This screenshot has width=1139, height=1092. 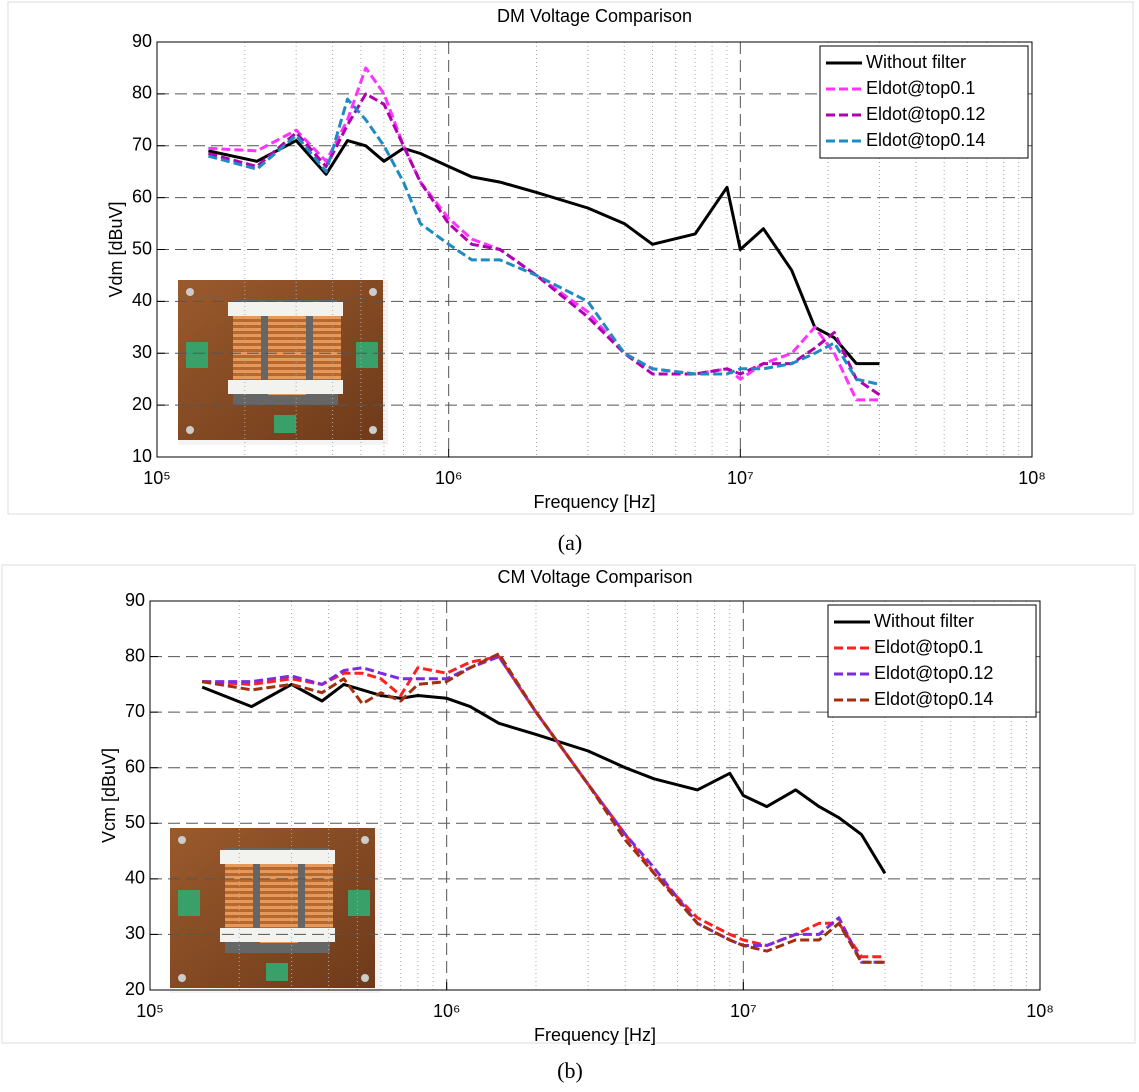 I want to click on y-axis-label: Vcm [dBuV], so click(x=109, y=795).